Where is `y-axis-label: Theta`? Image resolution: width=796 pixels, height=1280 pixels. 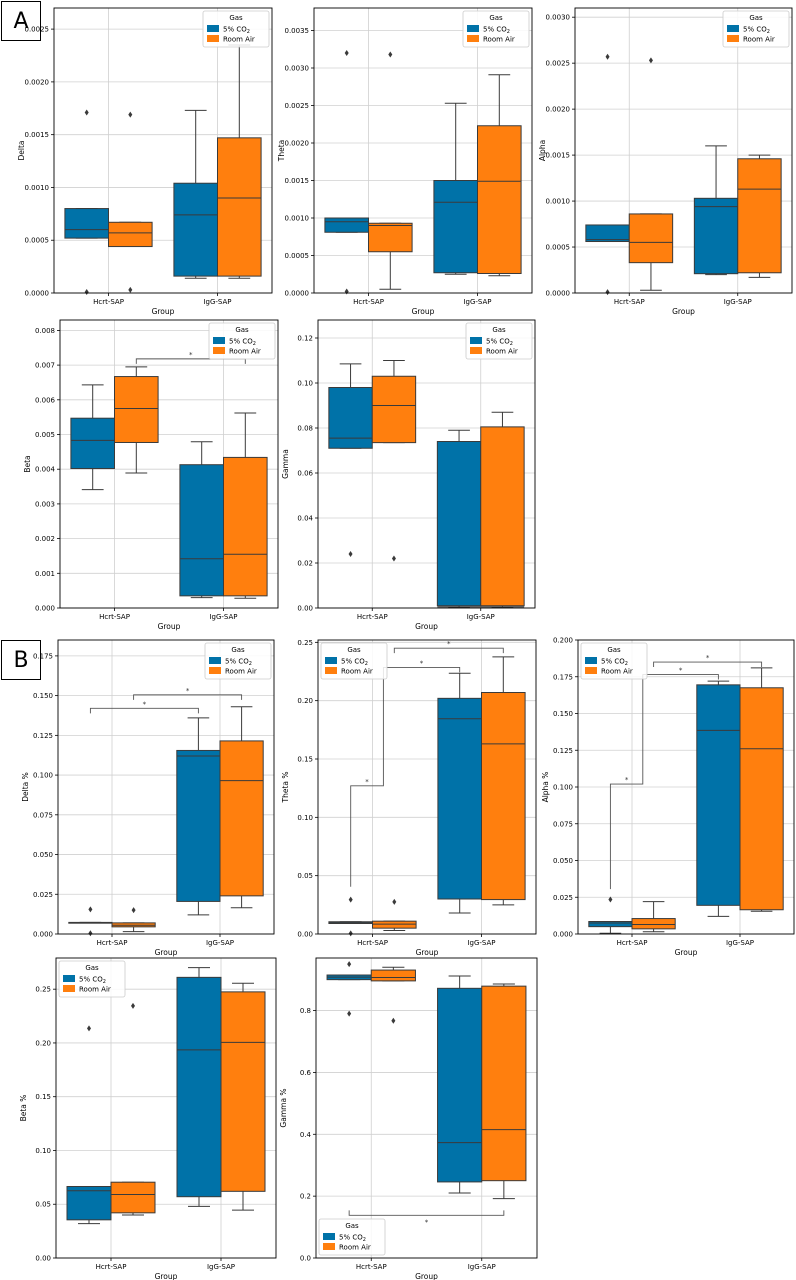 y-axis-label: Theta is located at coordinates (281, 151).